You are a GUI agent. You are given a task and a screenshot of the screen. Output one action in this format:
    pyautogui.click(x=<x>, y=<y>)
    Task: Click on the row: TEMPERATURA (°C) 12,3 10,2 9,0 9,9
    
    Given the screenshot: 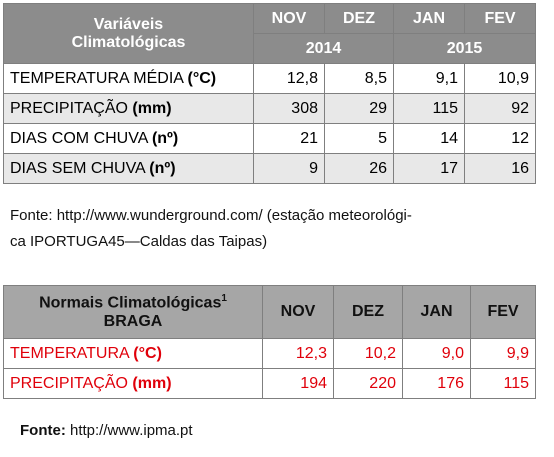 What is the action you would take?
    pyautogui.click(x=269, y=353)
    